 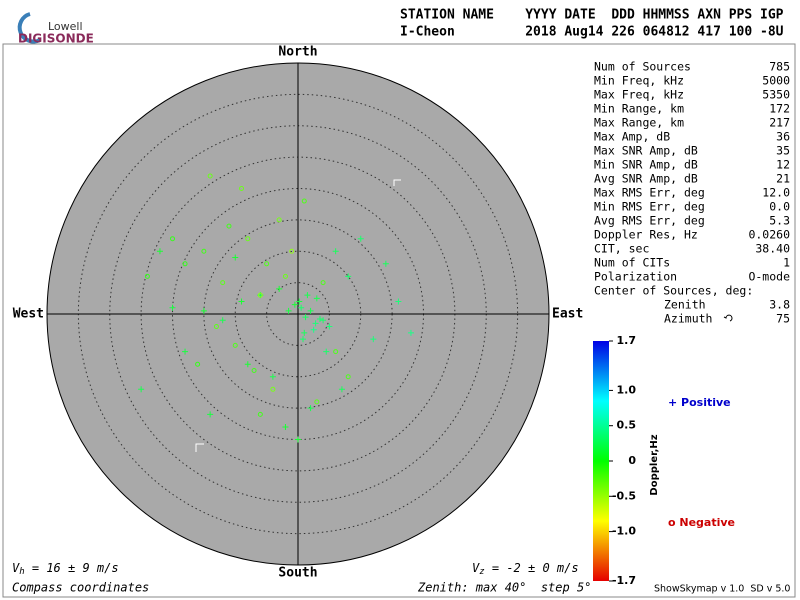 I want to click on colorbar-tick-label: -1.0, so click(x=624, y=531).